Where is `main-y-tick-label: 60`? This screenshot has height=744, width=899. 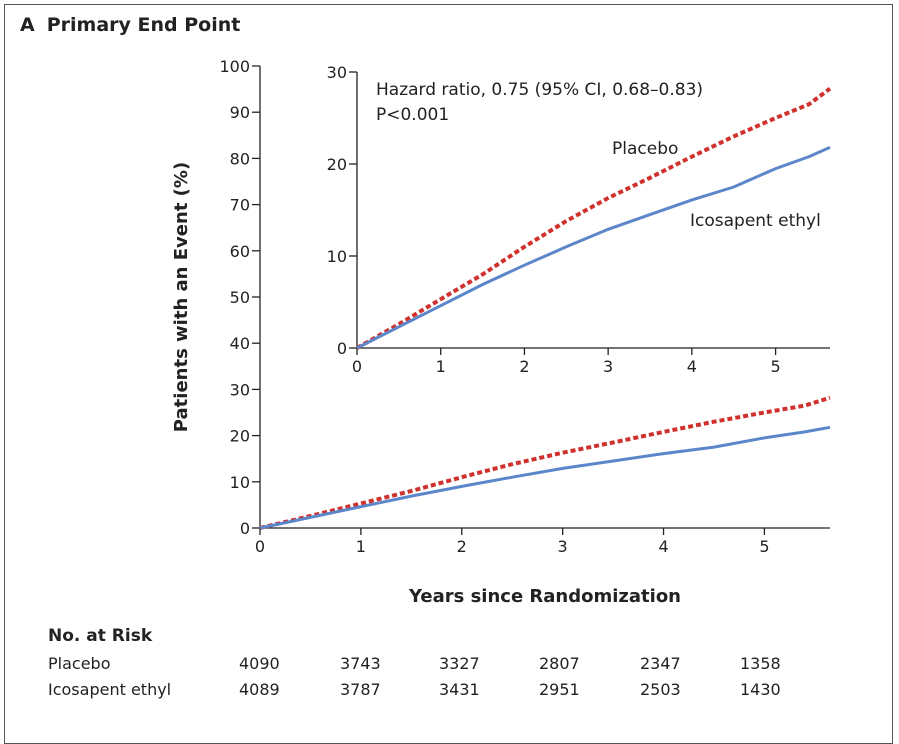 main-y-tick-label: 60 is located at coordinates (240, 251).